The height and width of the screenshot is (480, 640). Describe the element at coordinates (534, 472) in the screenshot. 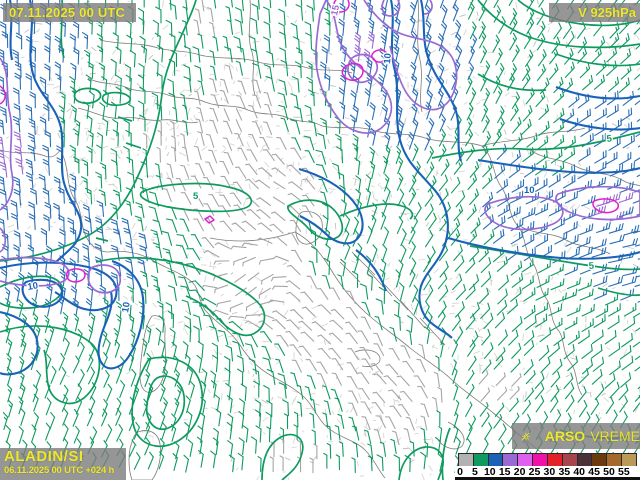

I see `colorbar-value: 25` at that location.